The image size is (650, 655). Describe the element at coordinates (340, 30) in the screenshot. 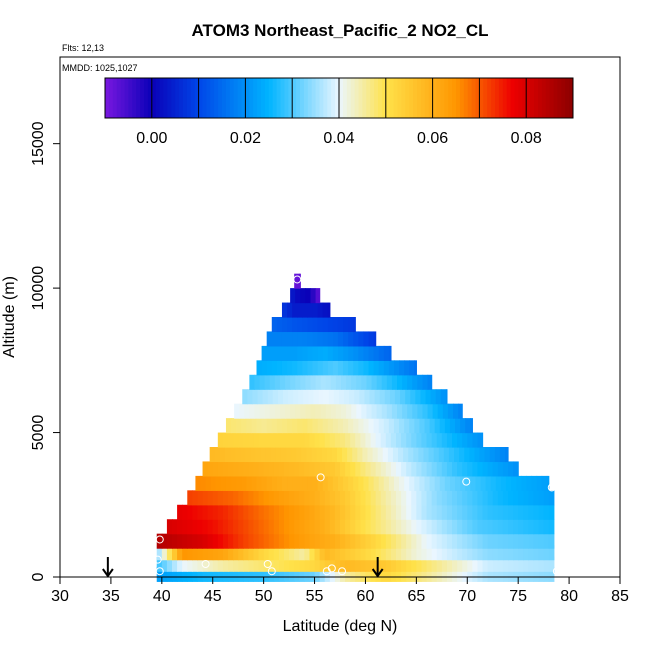

I see `chart-title: ATOM3 Northeast_Pacific_2 NO2_CL` at that location.